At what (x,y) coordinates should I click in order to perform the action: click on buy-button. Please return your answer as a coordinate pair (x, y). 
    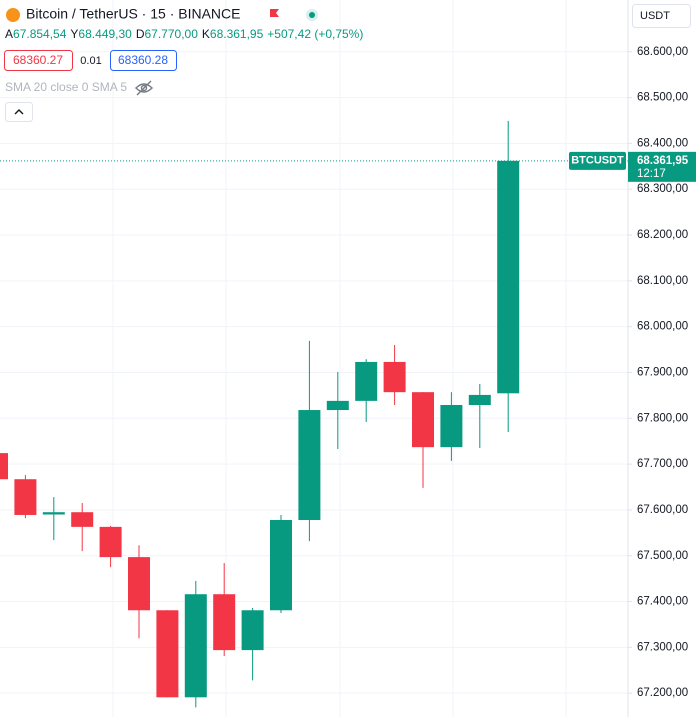
    Looking at the image, I should click on (143, 60).